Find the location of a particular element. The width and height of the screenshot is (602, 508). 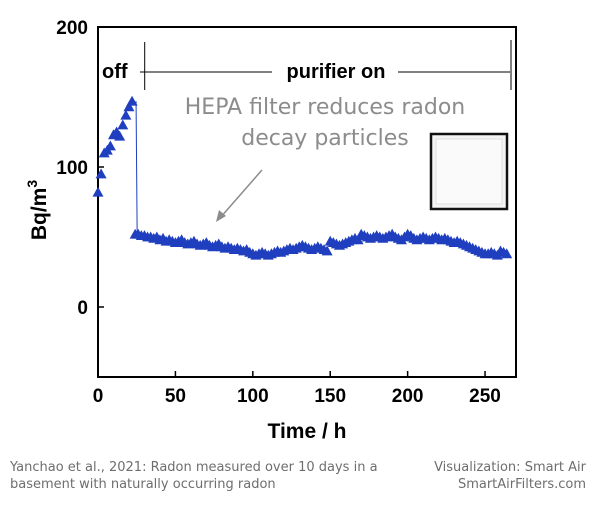

credit-line-1: Visualization: Smart Air is located at coordinates (510, 467).